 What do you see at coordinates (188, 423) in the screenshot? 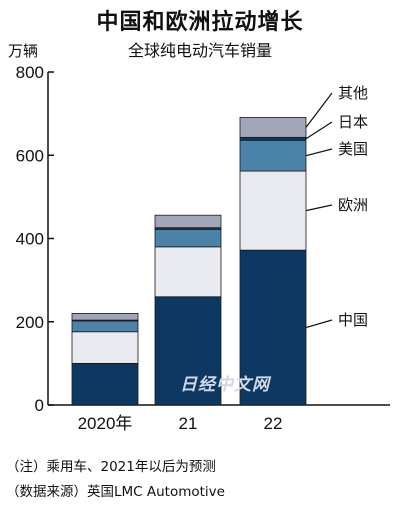
I see `x-category-label: 21` at bounding box center [188, 423].